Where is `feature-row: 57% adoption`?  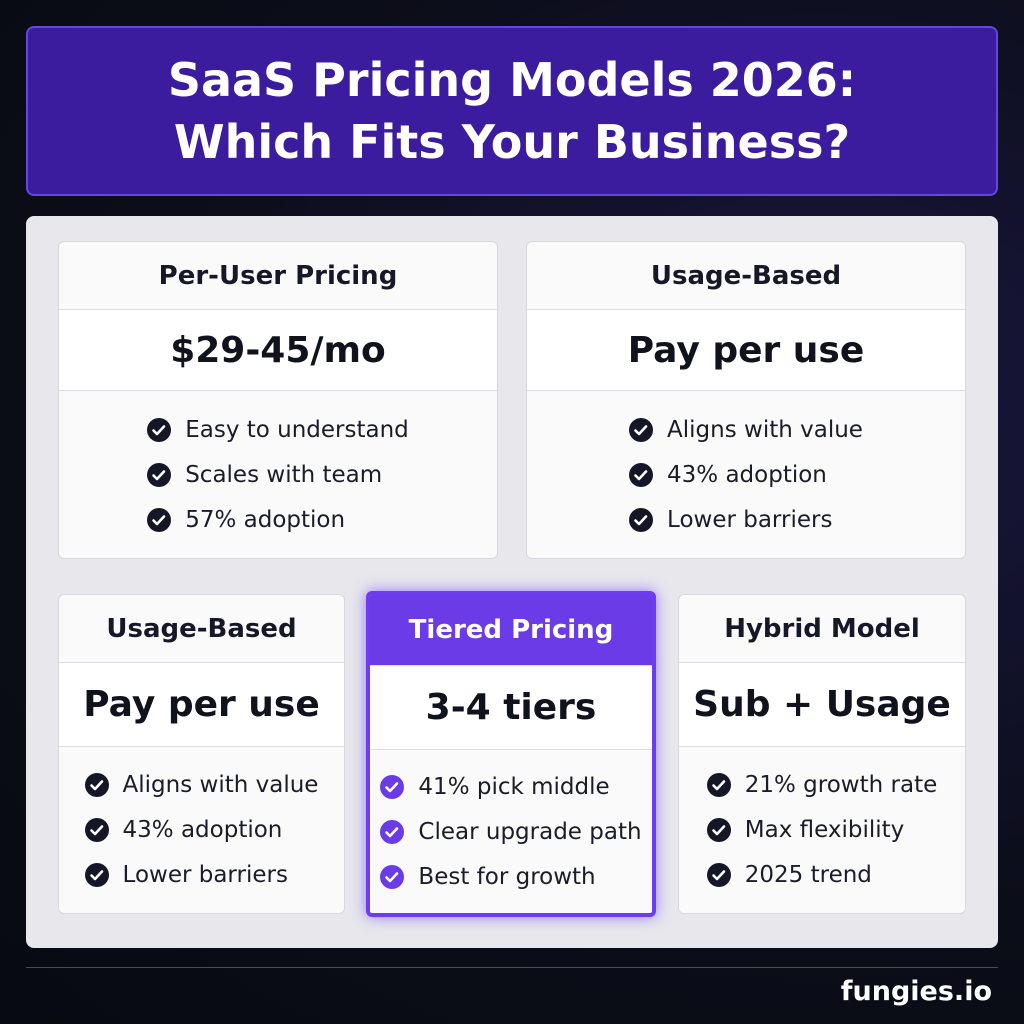
feature-row: 57% adoption is located at coordinates (278, 520).